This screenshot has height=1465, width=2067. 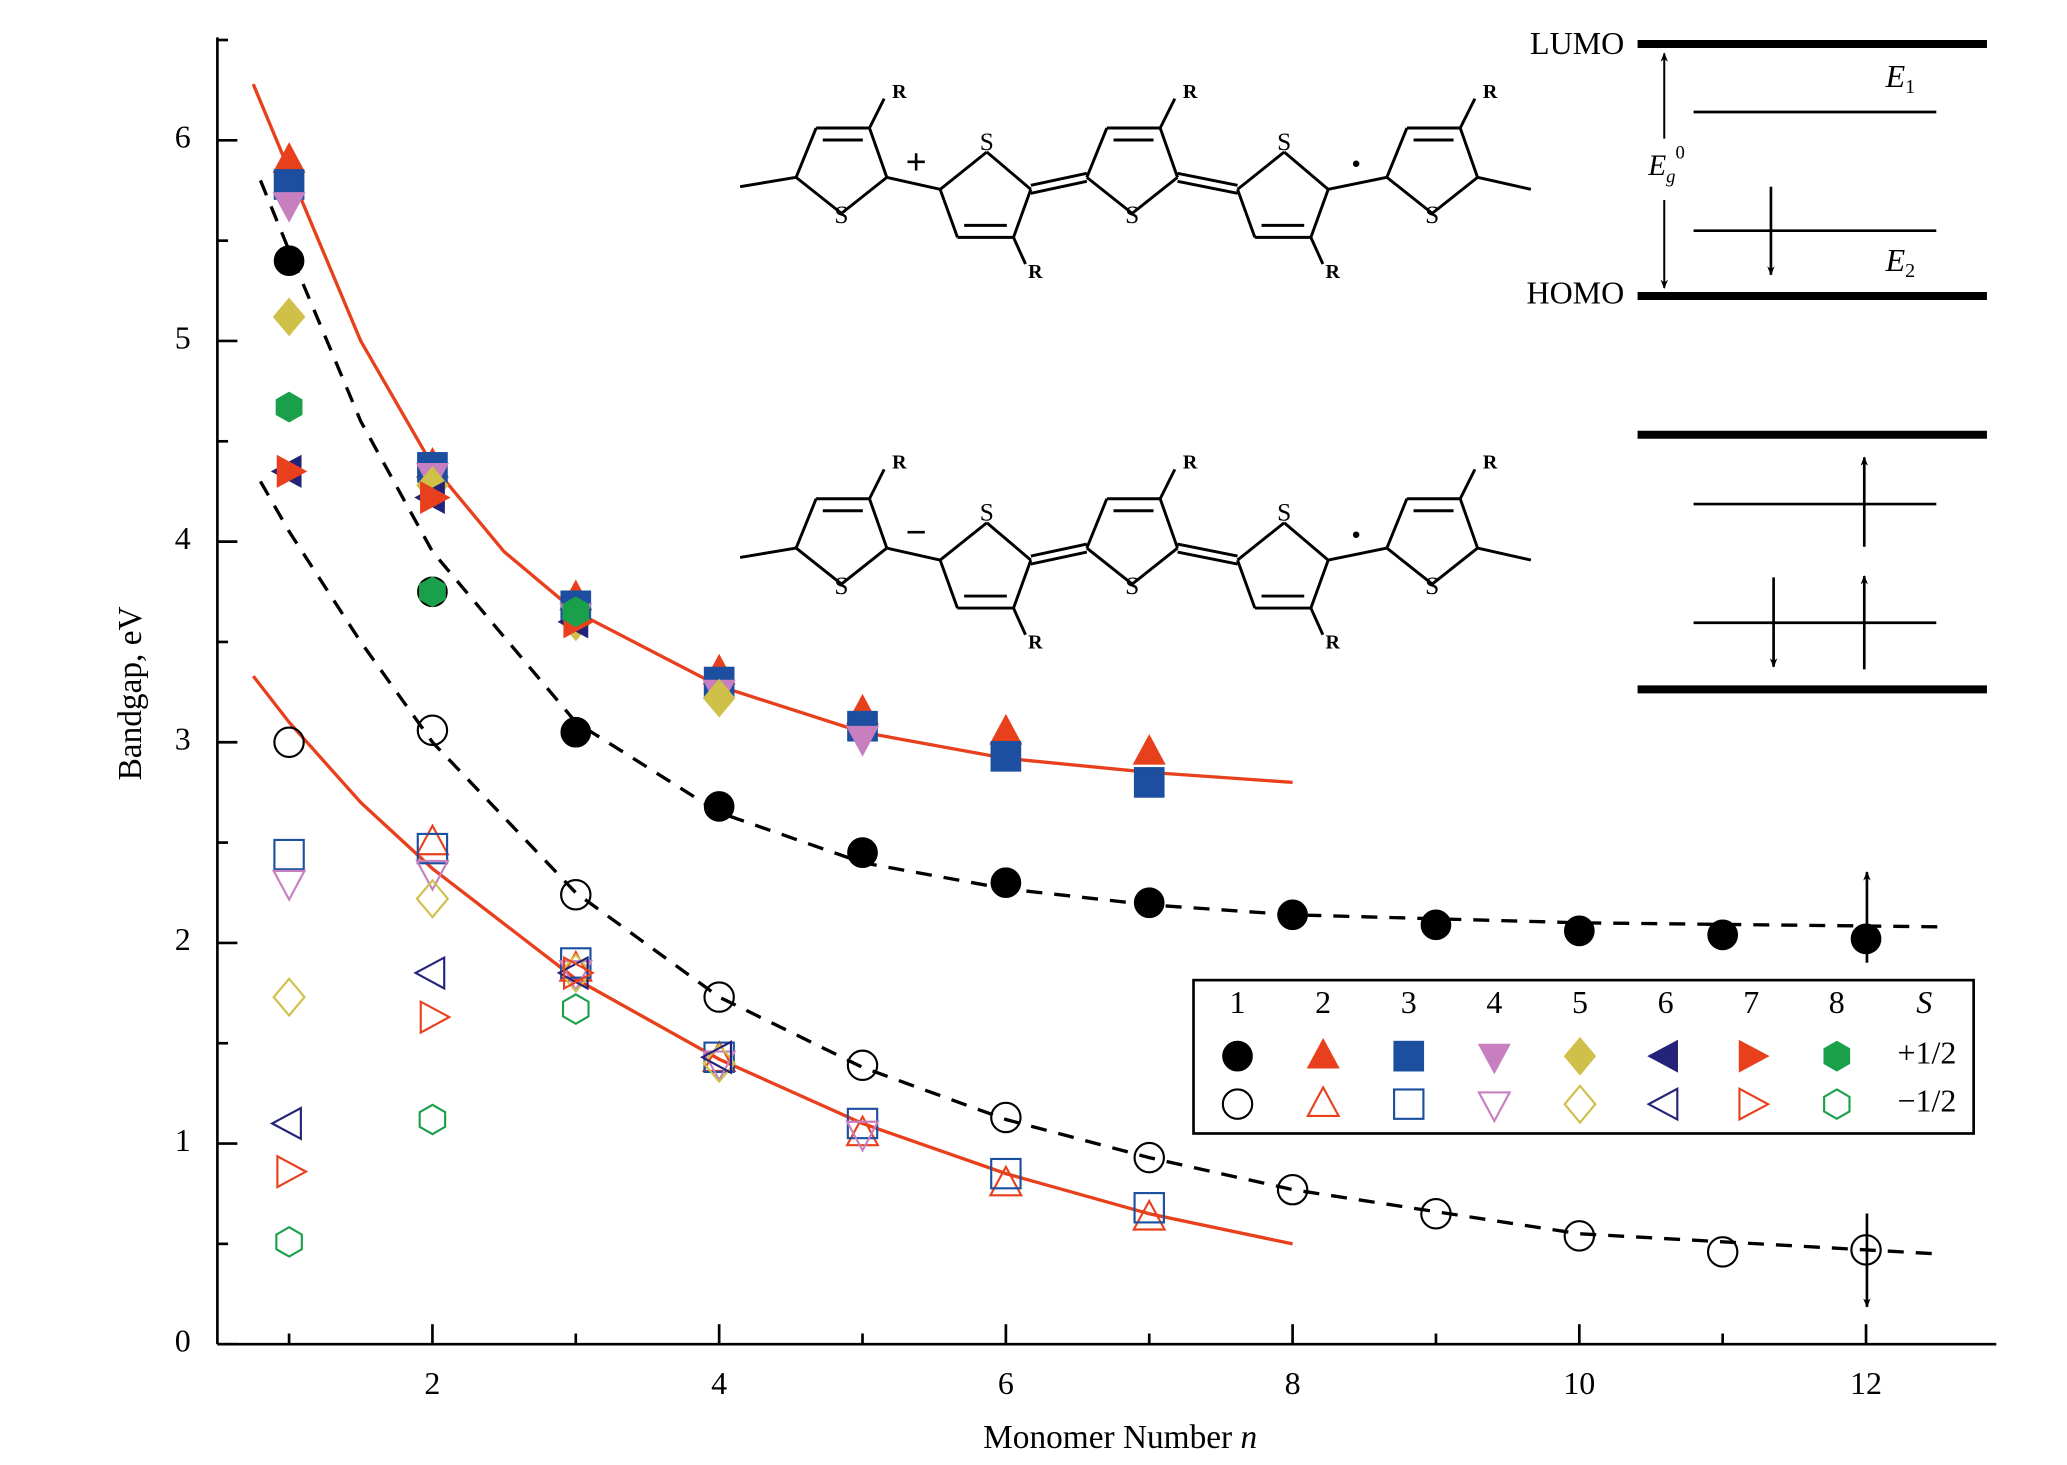 I want to click on e2-label: E2, so click(x=1900, y=261).